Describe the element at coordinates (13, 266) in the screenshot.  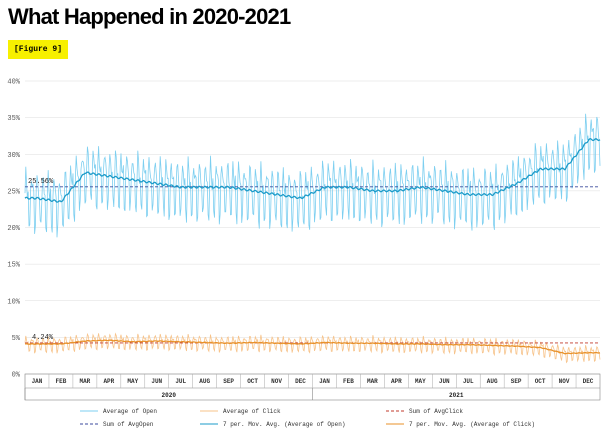
I see `y-tick-label: 15%` at that location.